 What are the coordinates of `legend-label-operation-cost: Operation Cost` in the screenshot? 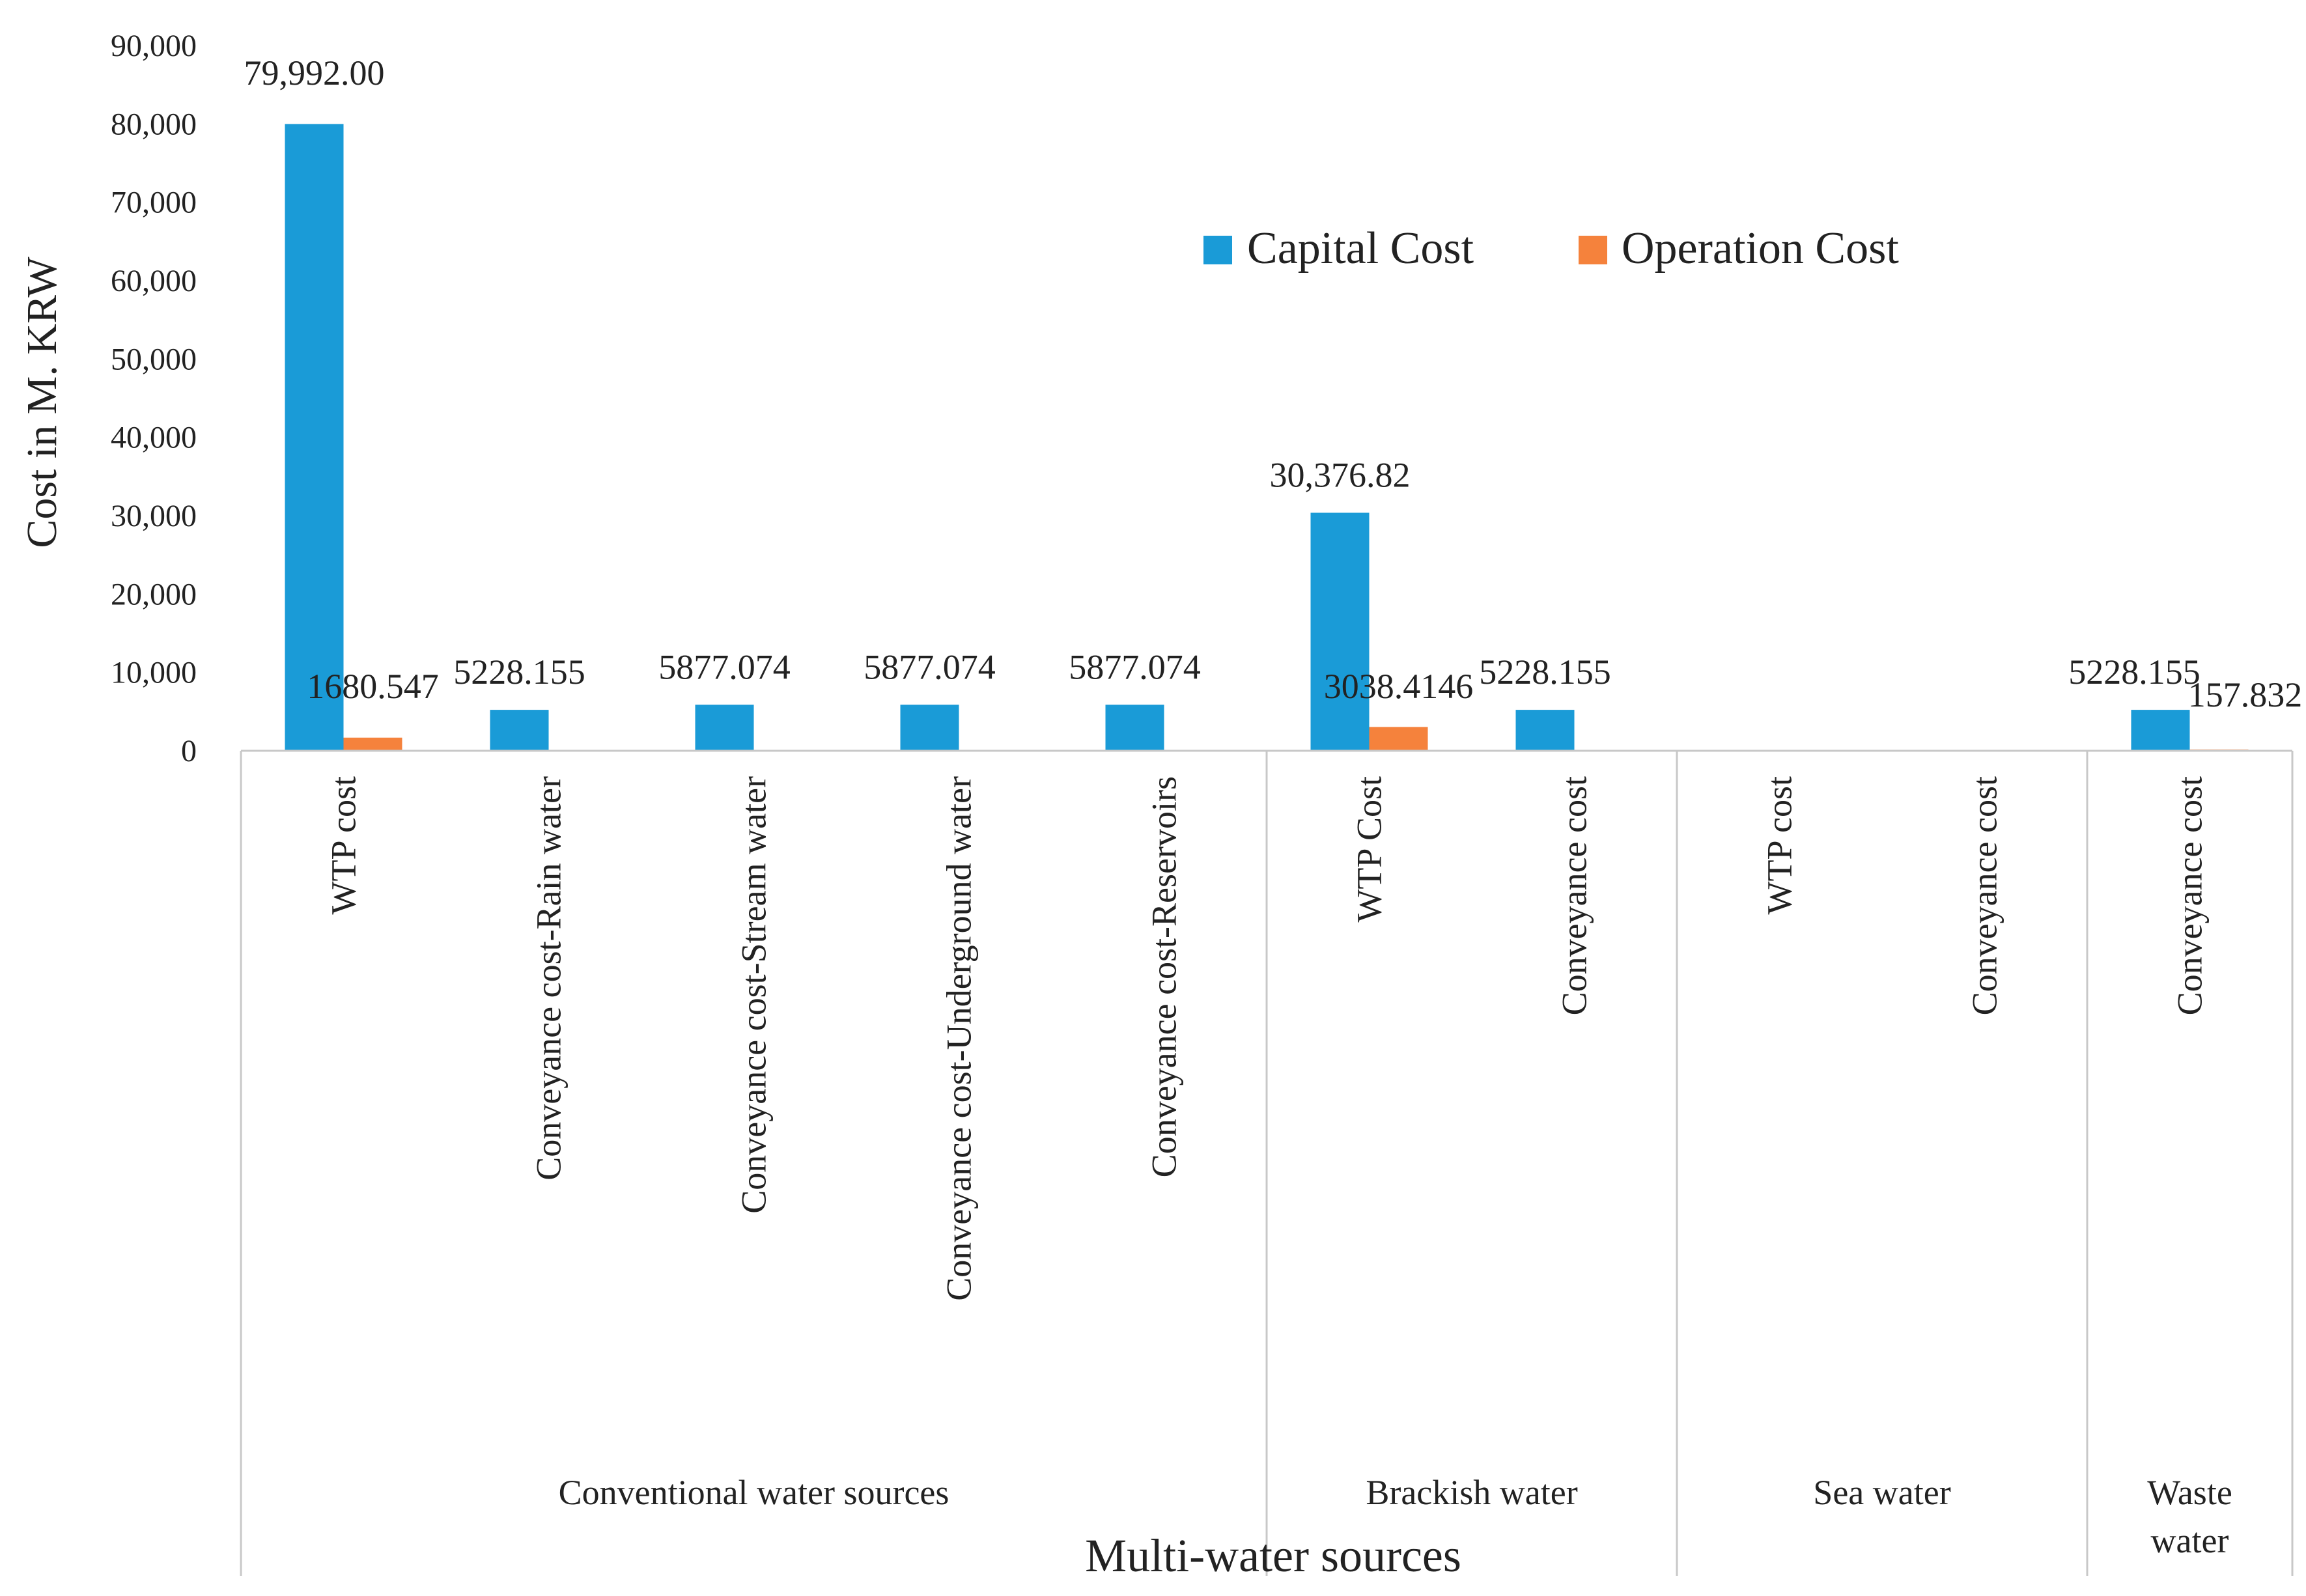 It's located at (1760, 248).